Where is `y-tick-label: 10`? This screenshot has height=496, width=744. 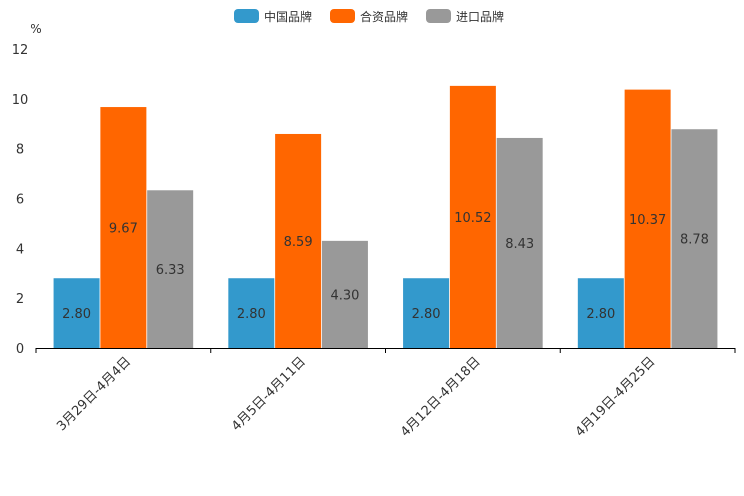 y-tick-label: 10 is located at coordinates (20, 100).